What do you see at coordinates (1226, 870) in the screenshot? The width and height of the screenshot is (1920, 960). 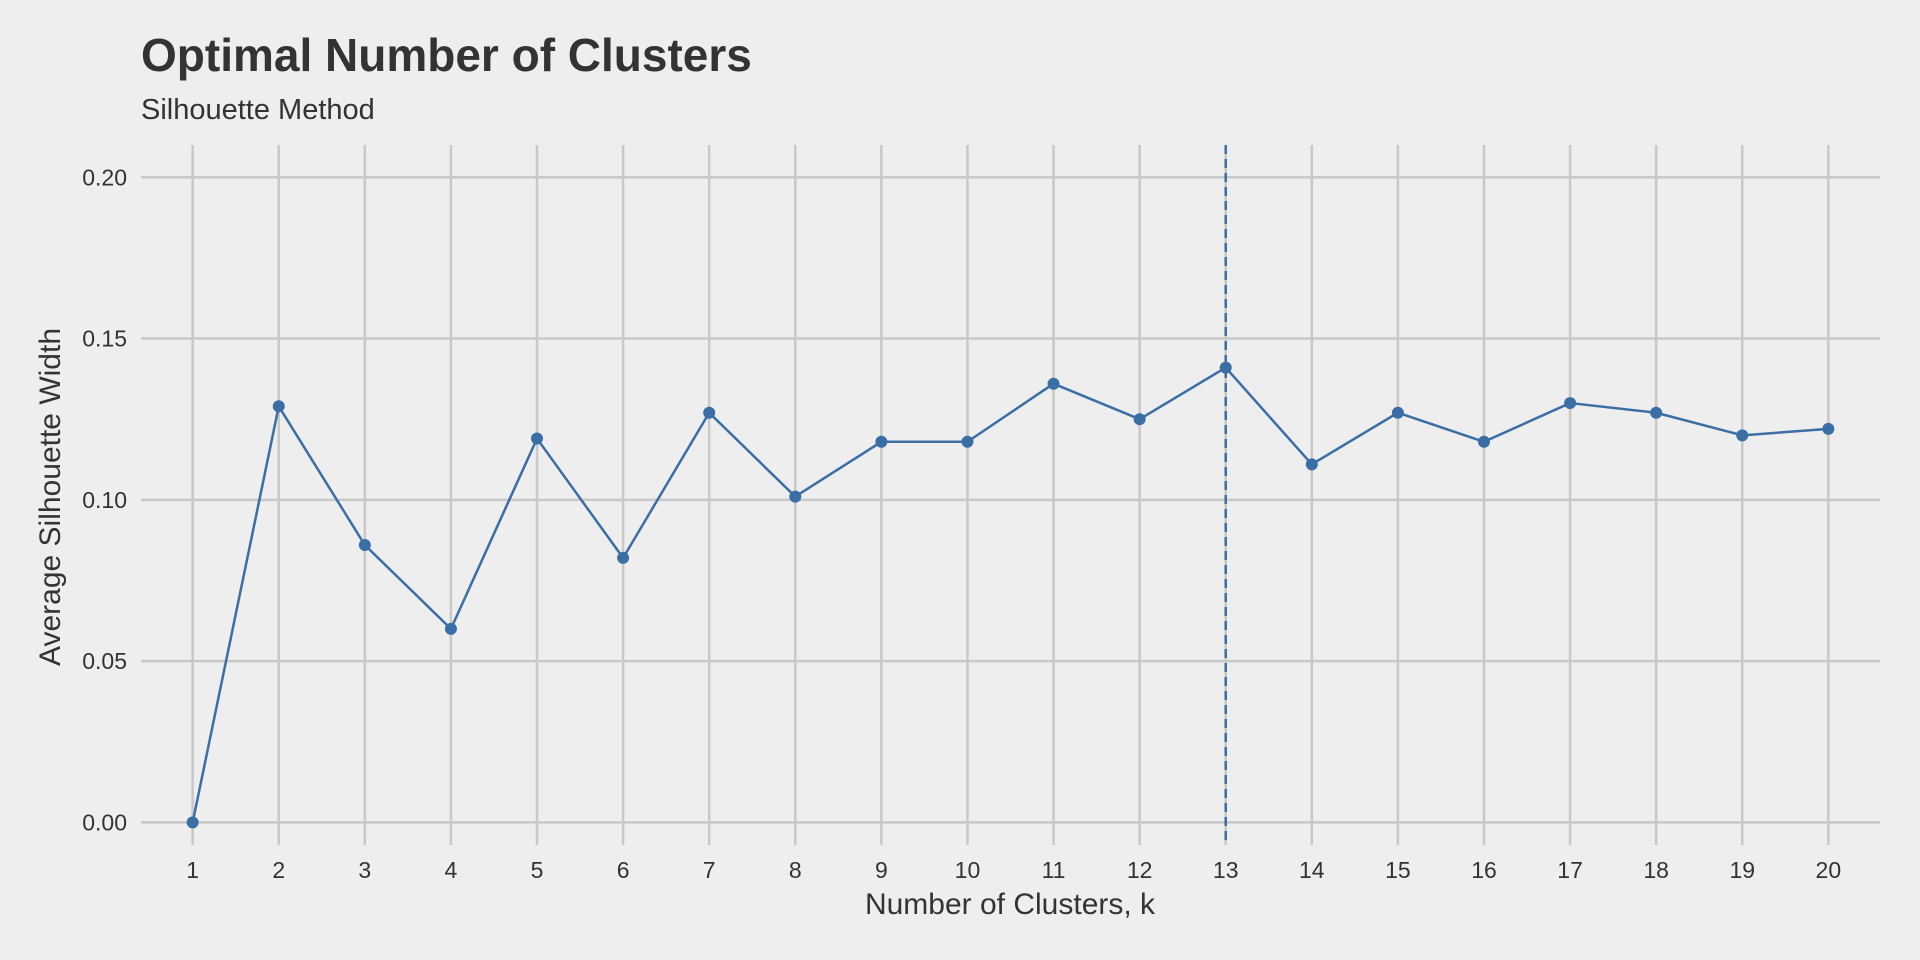 I see `x-tick-label: 13` at bounding box center [1226, 870].